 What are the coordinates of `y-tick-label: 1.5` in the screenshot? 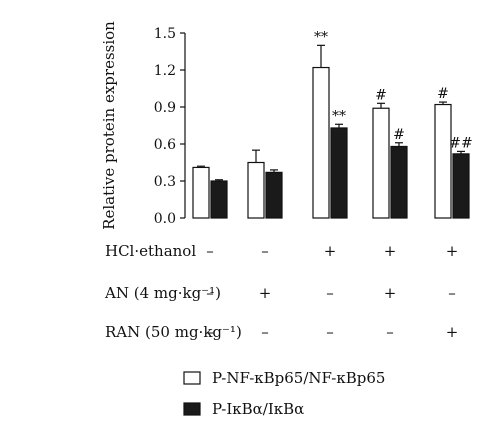 It's located at (165, 34).